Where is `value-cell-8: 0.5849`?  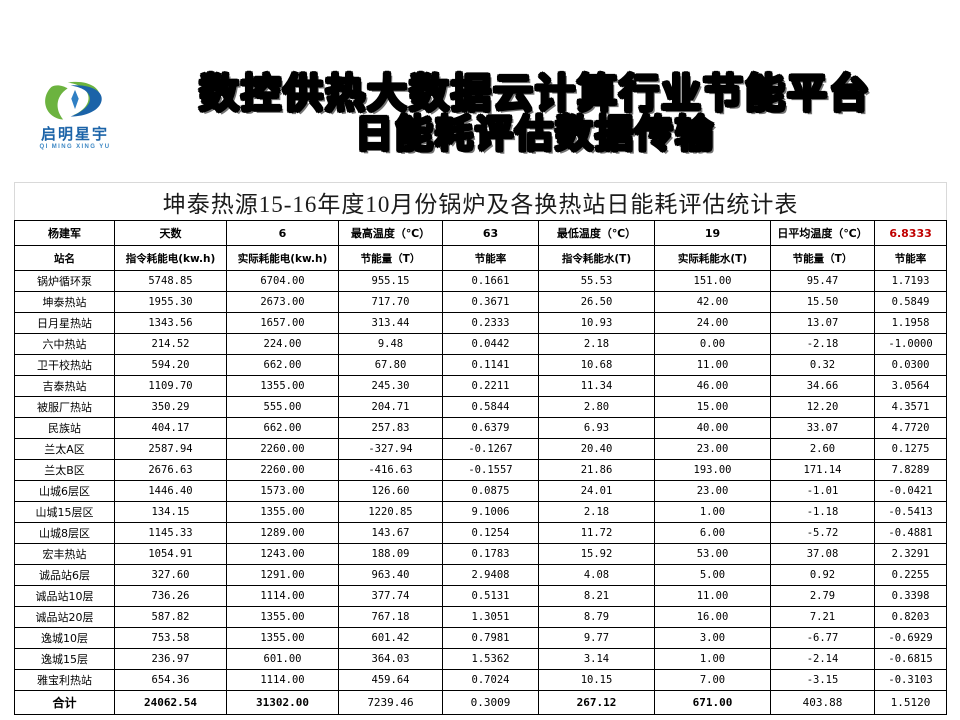 value-cell-8: 0.5849 is located at coordinates (910, 302).